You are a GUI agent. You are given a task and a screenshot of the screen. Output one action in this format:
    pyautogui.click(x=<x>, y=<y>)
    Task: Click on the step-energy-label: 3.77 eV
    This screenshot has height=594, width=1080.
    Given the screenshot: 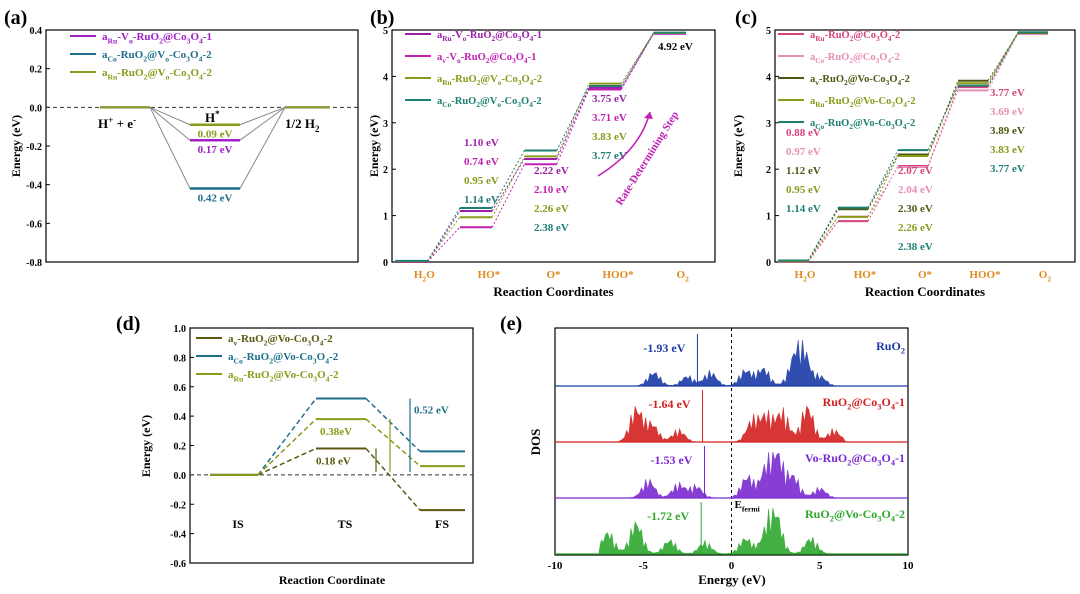 What is the action you would take?
    pyautogui.click(x=1007, y=169)
    